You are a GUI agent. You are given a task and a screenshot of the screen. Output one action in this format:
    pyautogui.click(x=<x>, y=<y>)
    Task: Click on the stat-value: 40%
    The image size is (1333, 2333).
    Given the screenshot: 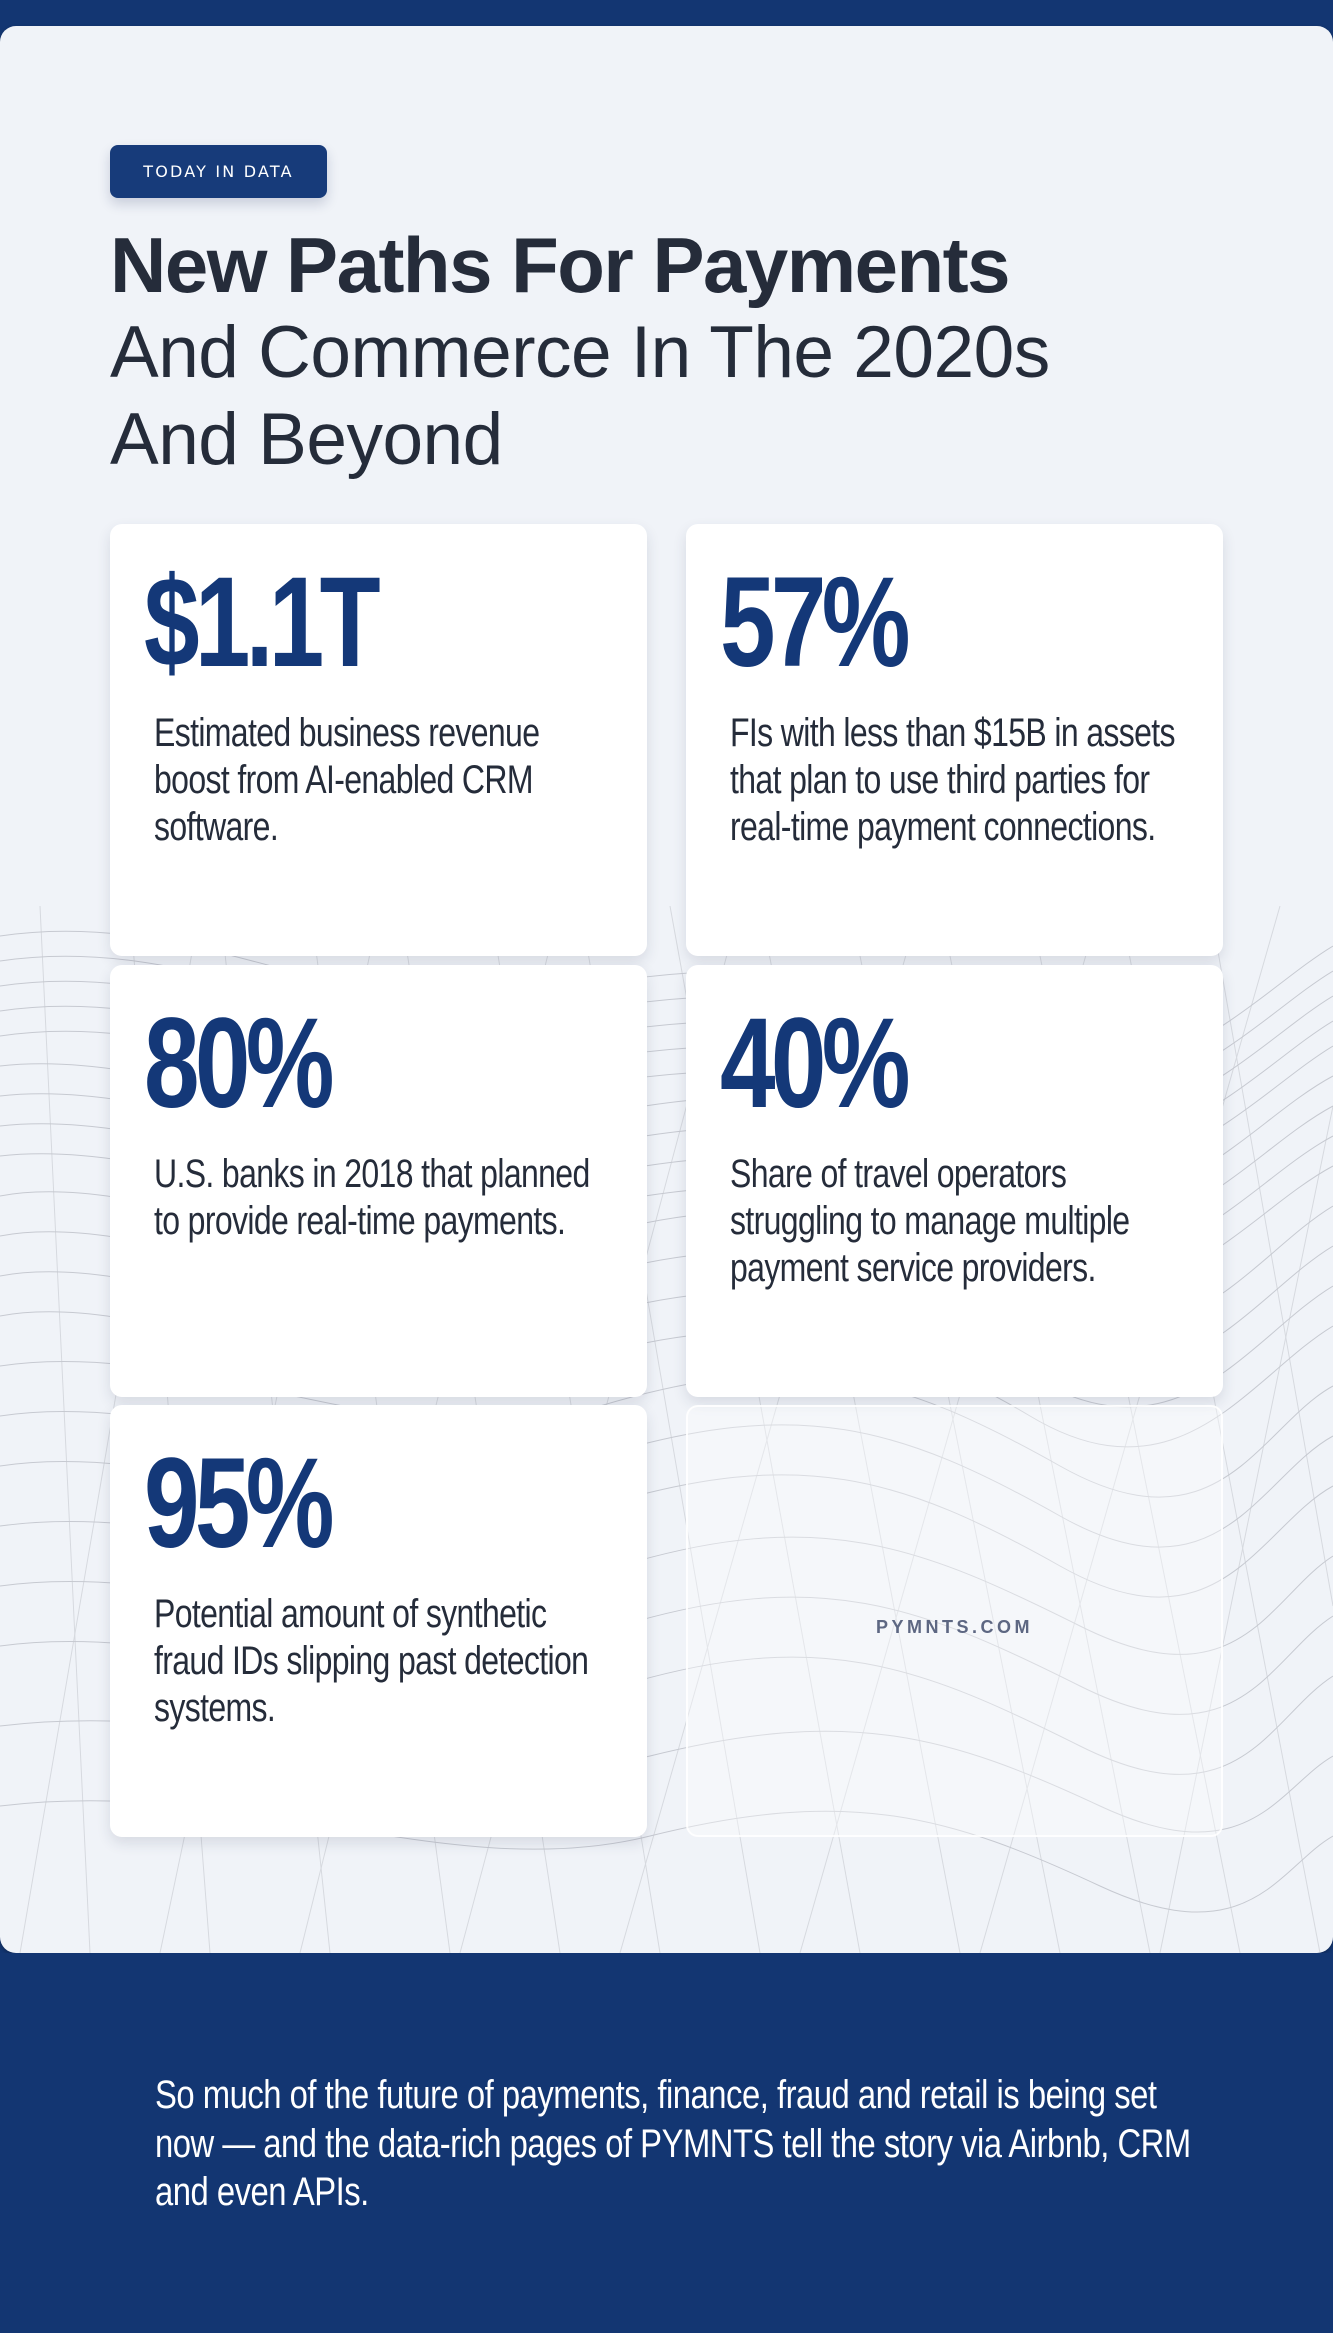 What is the action you would take?
    pyautogui.click(x=815, y=1063)
    